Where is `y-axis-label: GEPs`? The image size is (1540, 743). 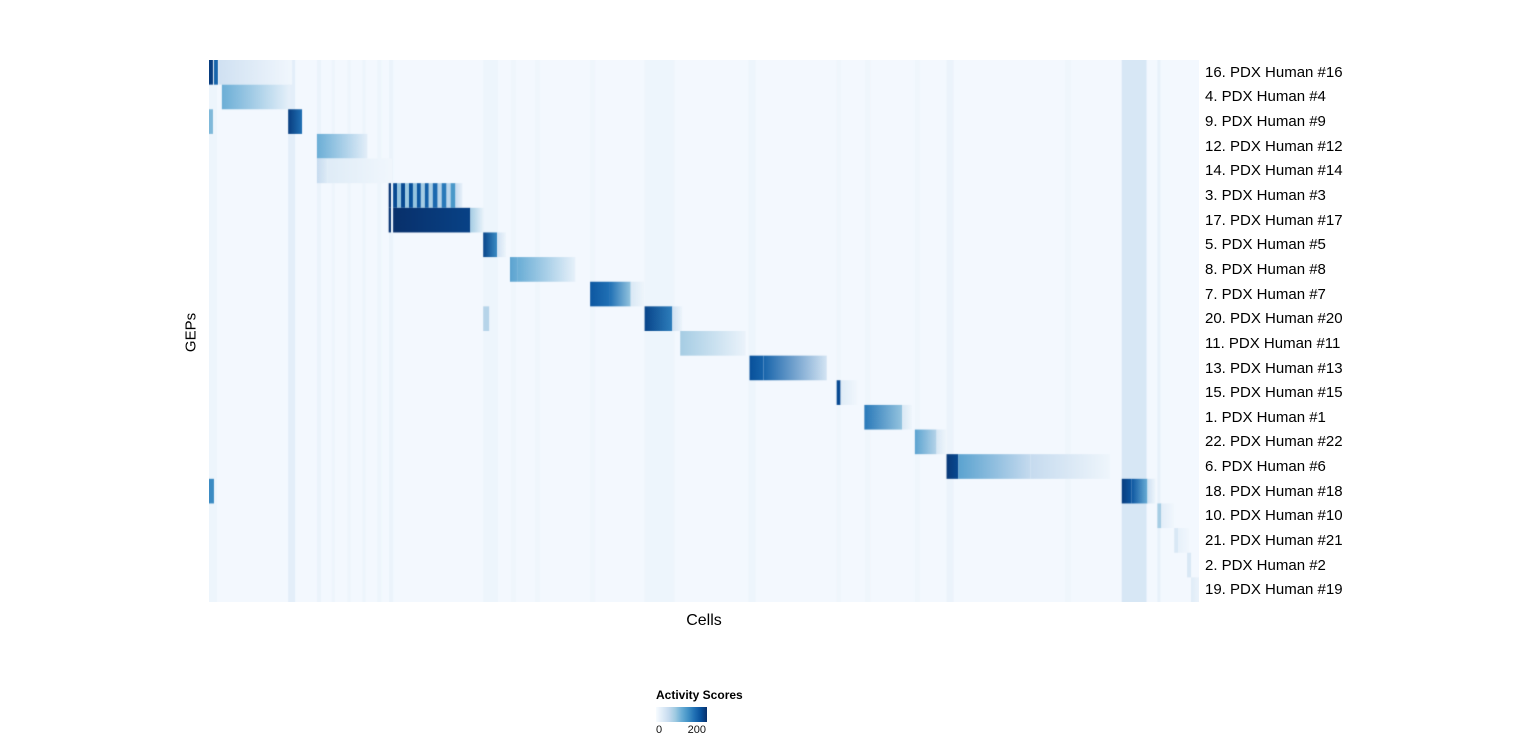 y-axis-label: GEPs is located at coordinates (191, 332).